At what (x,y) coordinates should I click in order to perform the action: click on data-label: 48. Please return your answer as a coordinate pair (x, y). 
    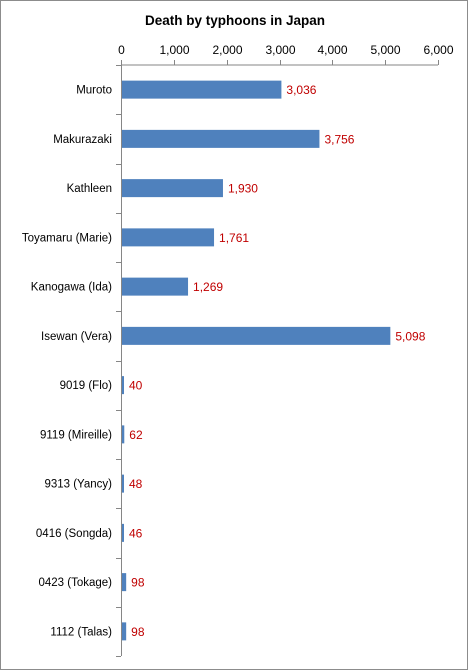
    Looking at the image, I should click on (136, 484).